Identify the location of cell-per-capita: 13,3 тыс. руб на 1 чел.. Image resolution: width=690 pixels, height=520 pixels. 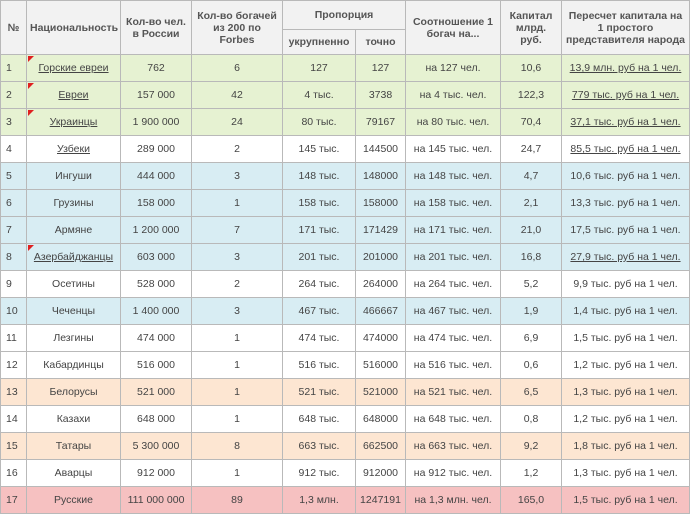
(625, 203).